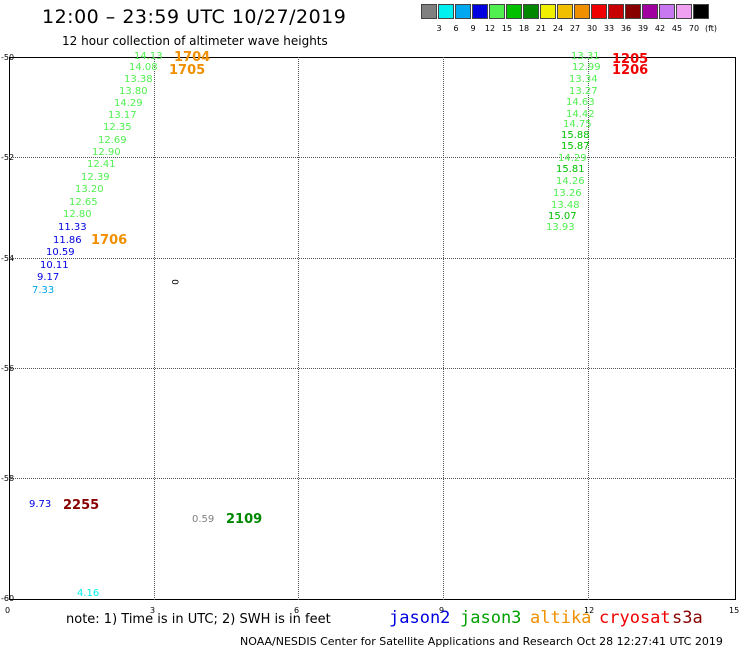  Describe the element at coordinates (48, 277) in the screenshot. I see `wave-height-value: 9.17` at that location.